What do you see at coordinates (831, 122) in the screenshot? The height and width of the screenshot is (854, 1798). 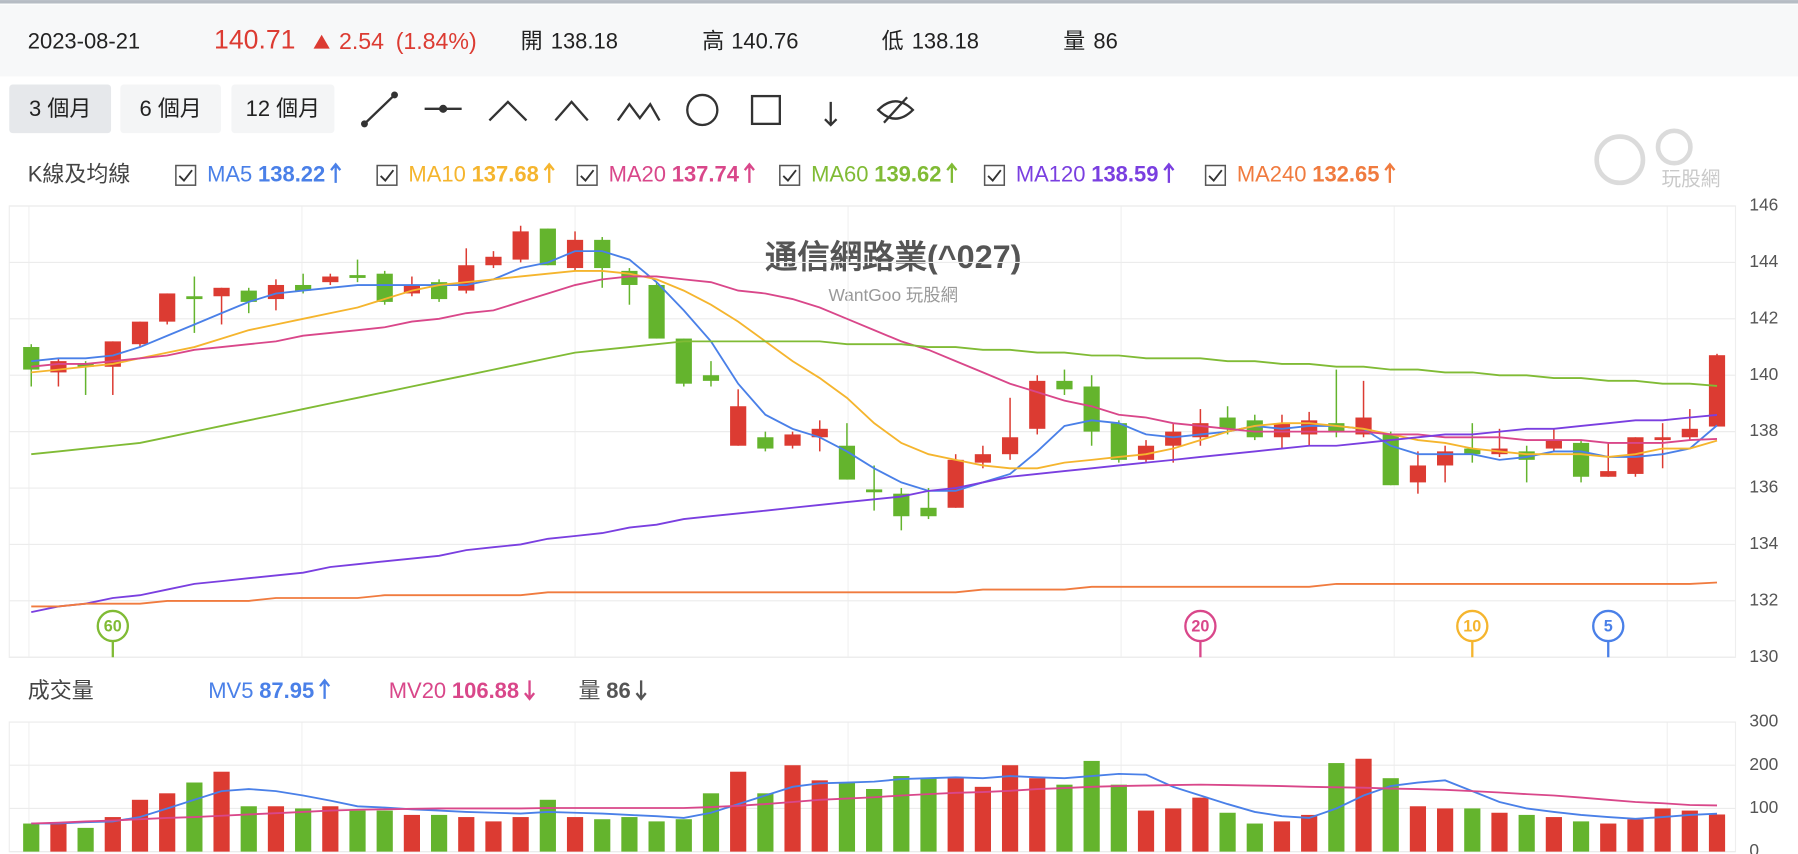 I see `tool-text-arrow` at bounding box center [831, 122].